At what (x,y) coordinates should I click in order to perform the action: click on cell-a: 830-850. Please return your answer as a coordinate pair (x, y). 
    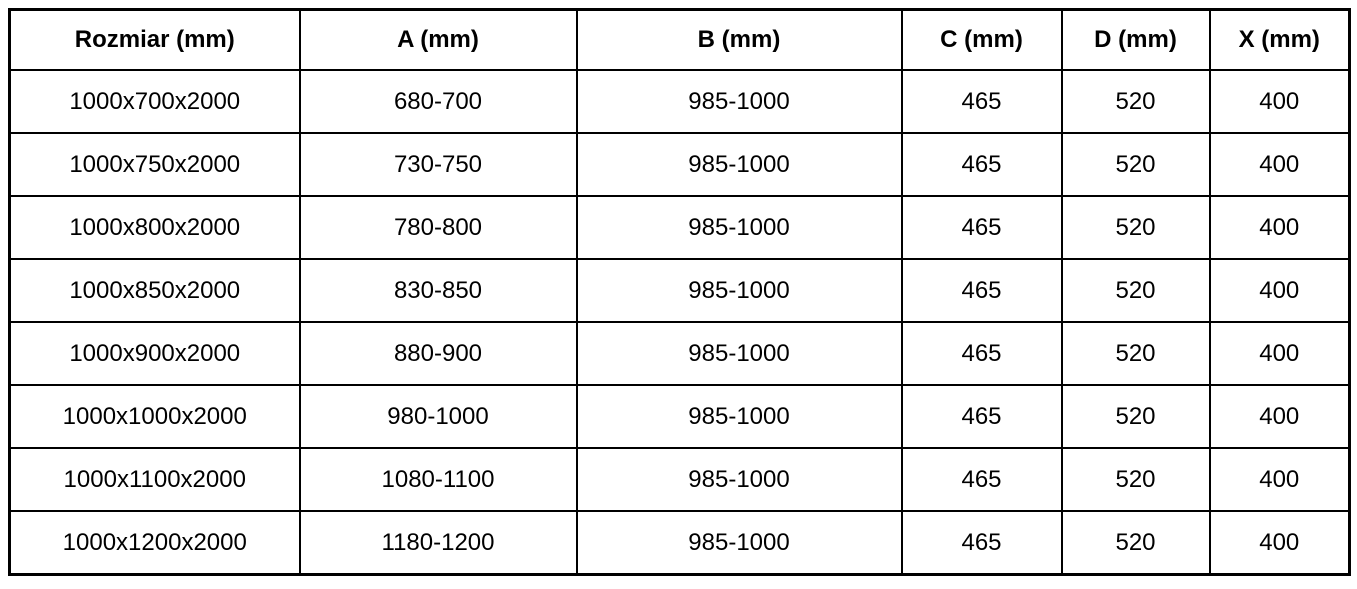
    Looking at the image, I should click on (438, 290).